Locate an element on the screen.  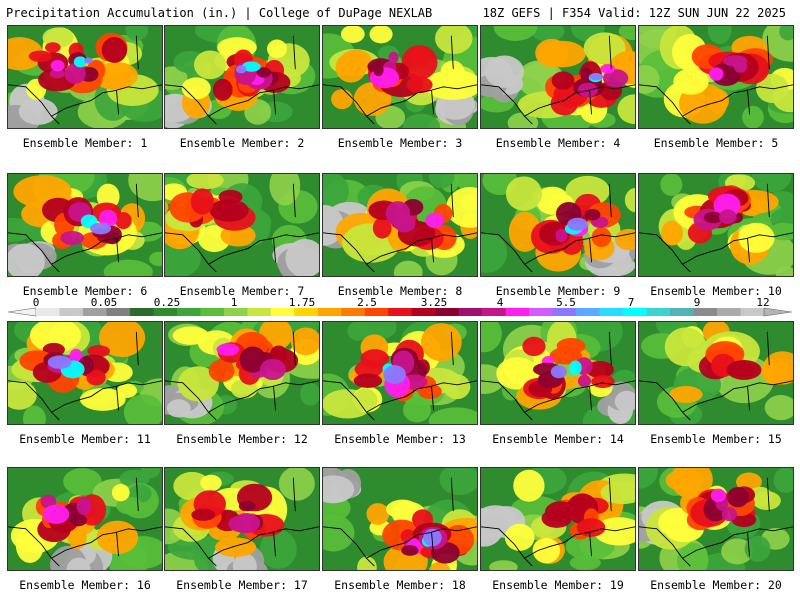
colorbar-tick-label: 5.5 is located at coordinates (566, 302).